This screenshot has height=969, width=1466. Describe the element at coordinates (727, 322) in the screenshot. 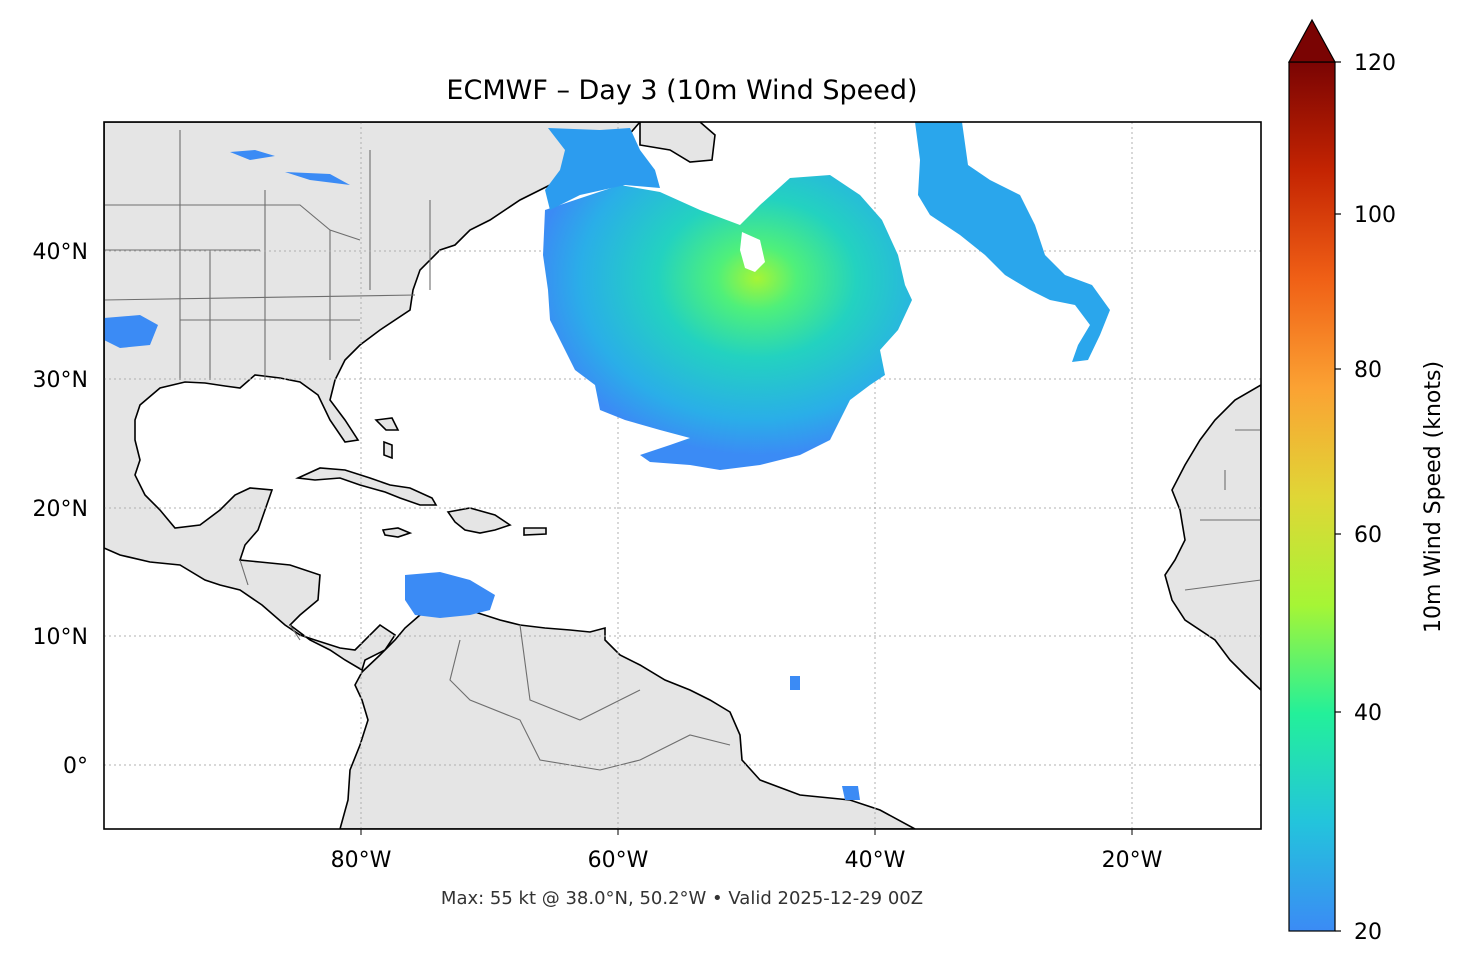

I see `storm-wind-swath` at that location.